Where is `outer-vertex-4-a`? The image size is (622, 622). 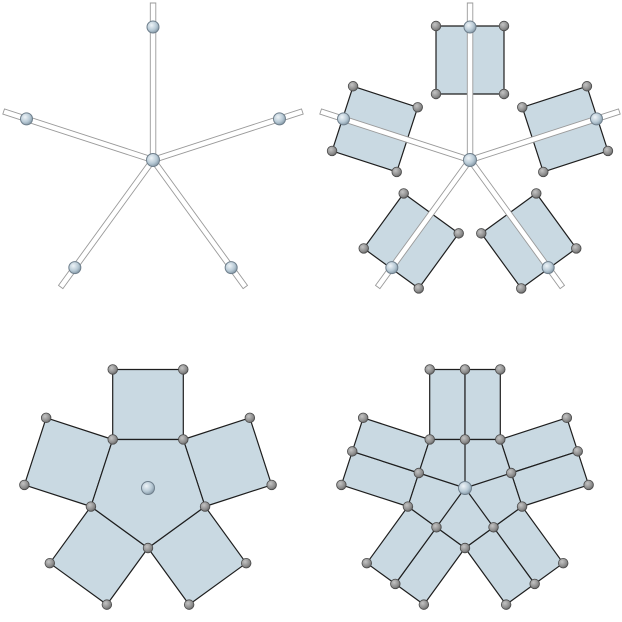 outer-vertex-4-a is located at coordinates (107, 604).